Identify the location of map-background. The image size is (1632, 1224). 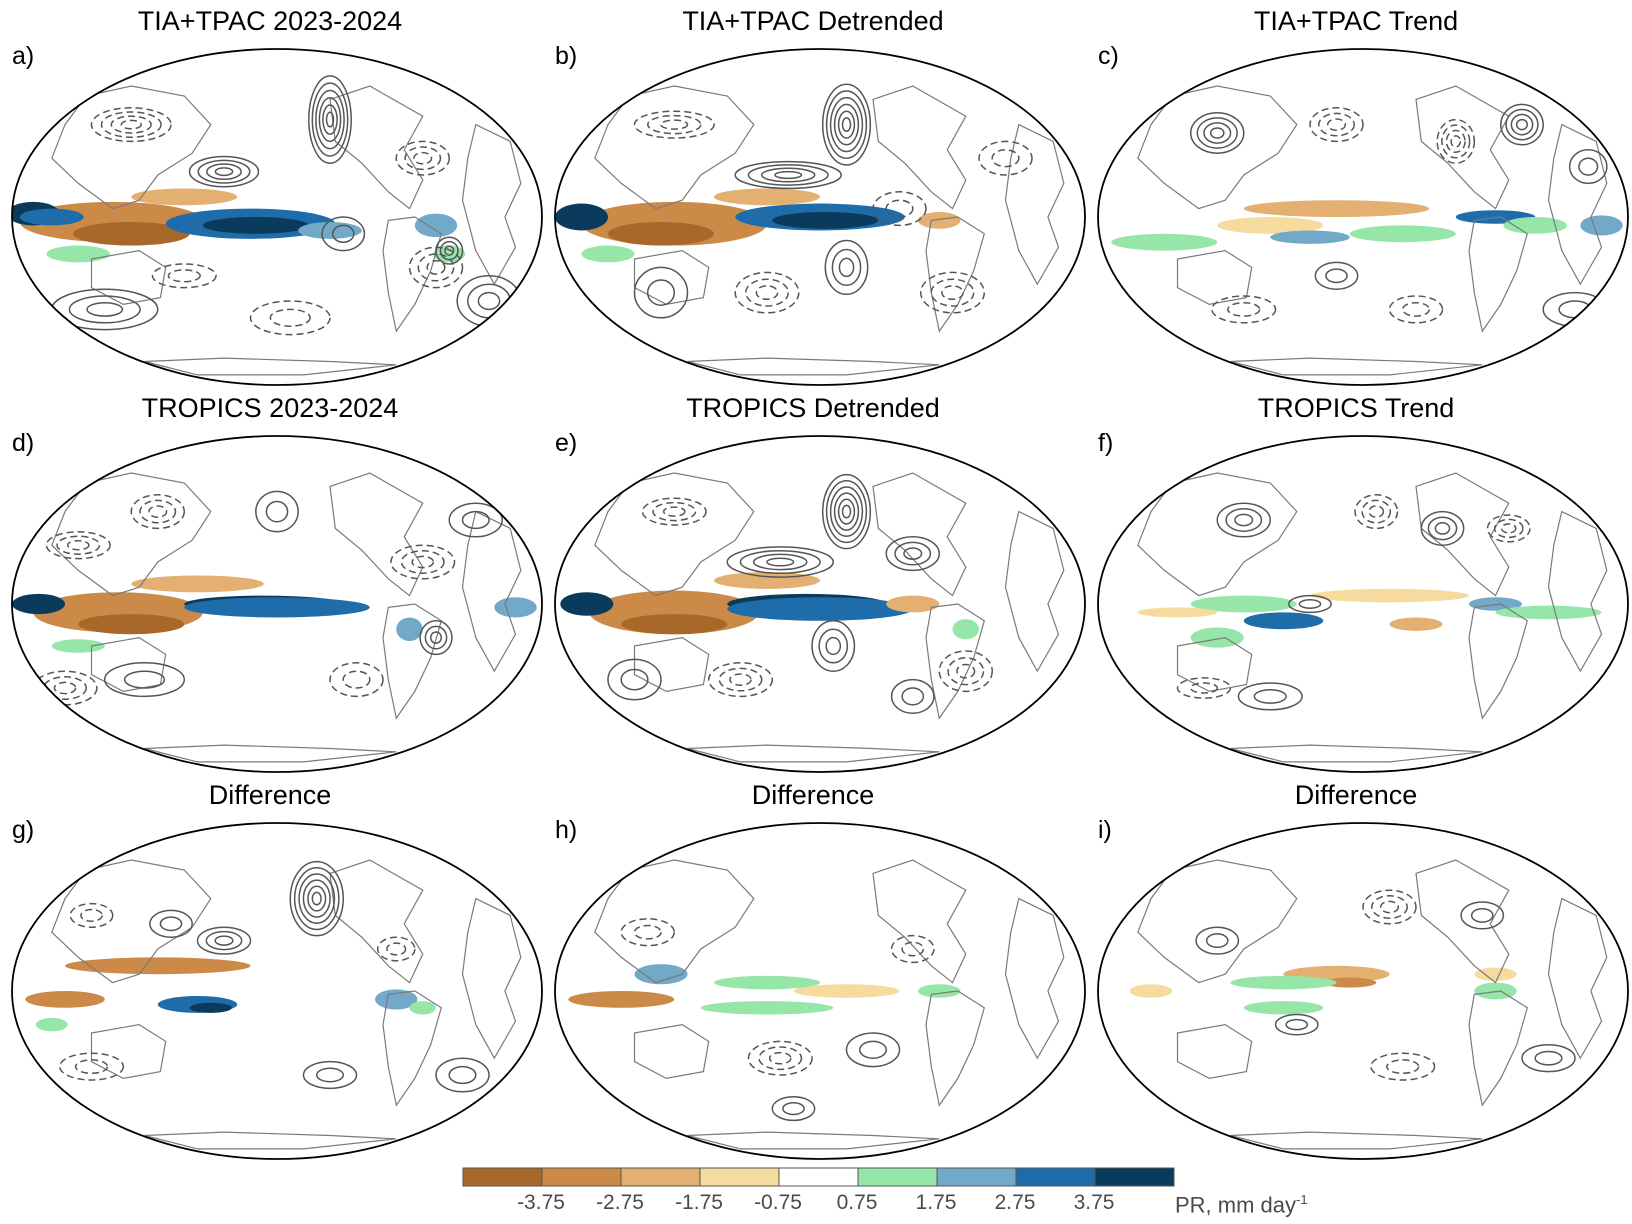
(277, 991).